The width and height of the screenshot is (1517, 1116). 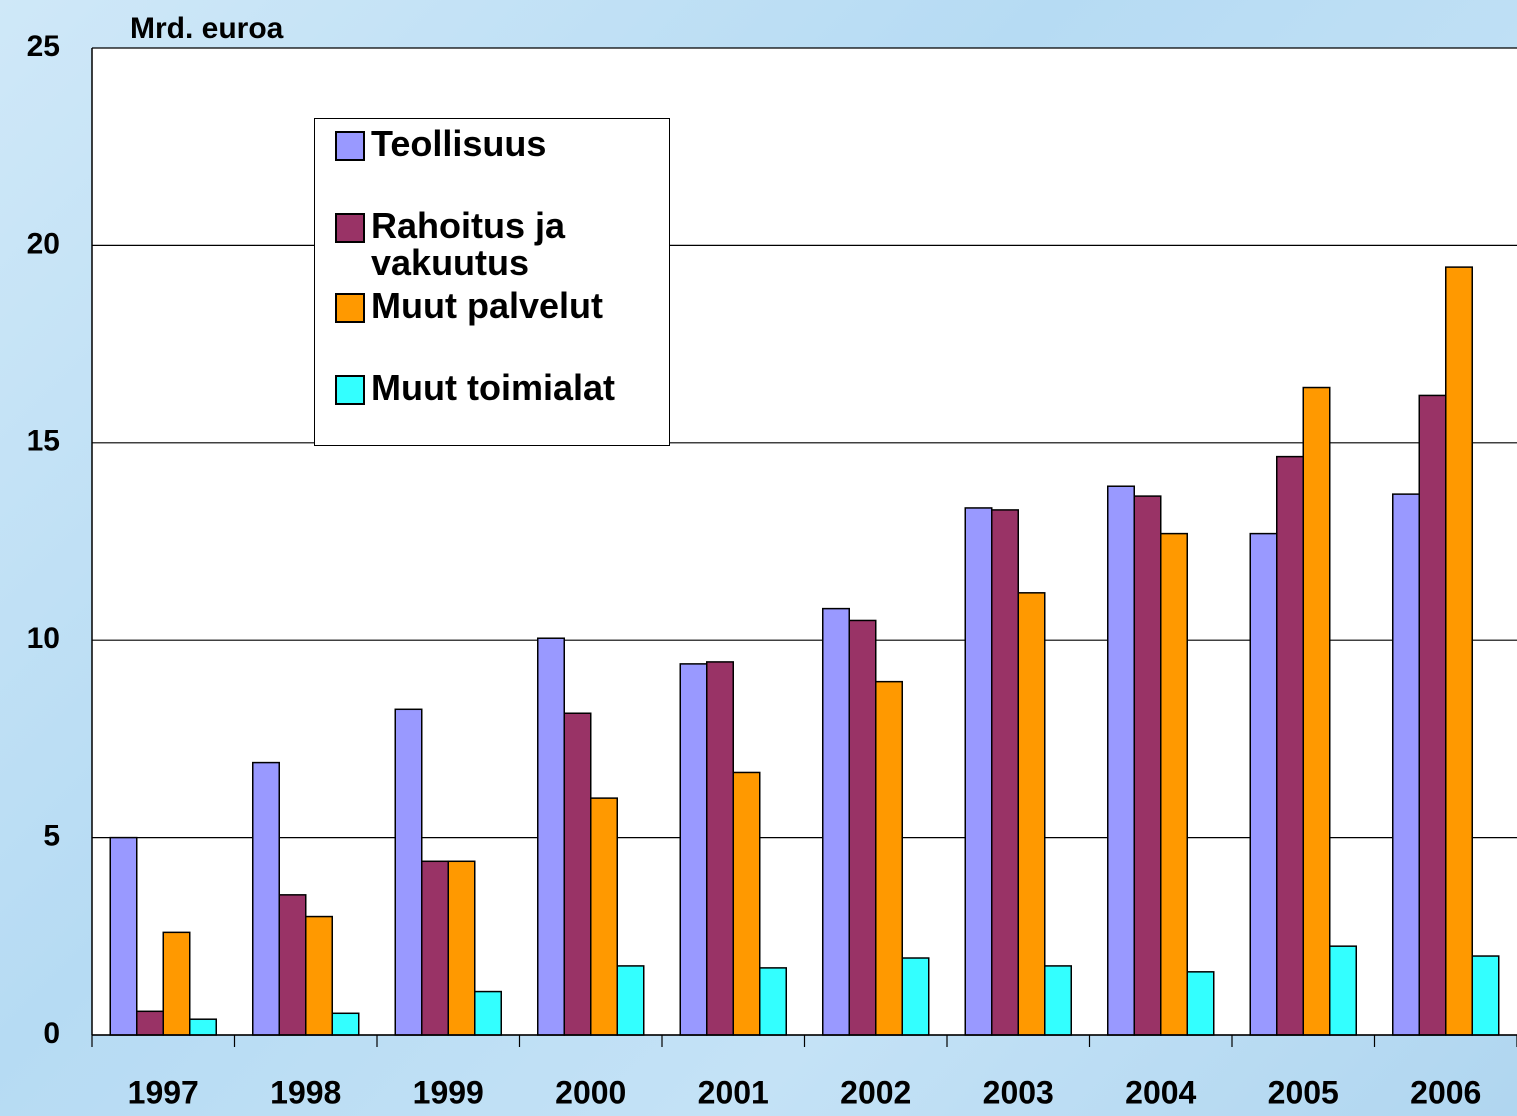 What do you see at coordinates (590, 1092) in the screenshot?
I see `x-tick-label: 2000` at bounding box center [590, 1092].